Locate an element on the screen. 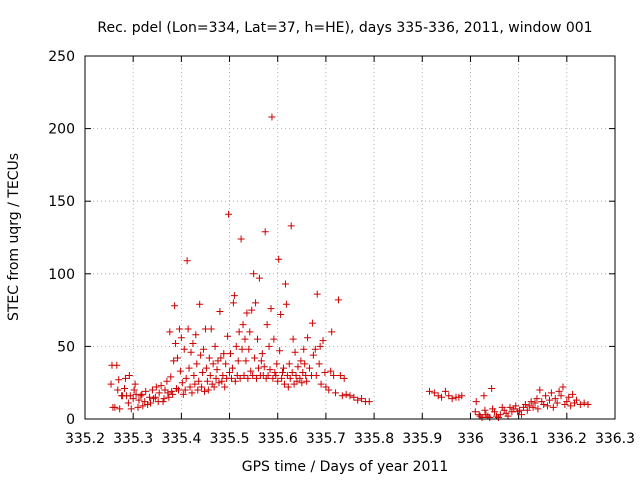 This screenshot has height=480, width=640. y-tick-label: 50 is located at coordinates (66, 347).